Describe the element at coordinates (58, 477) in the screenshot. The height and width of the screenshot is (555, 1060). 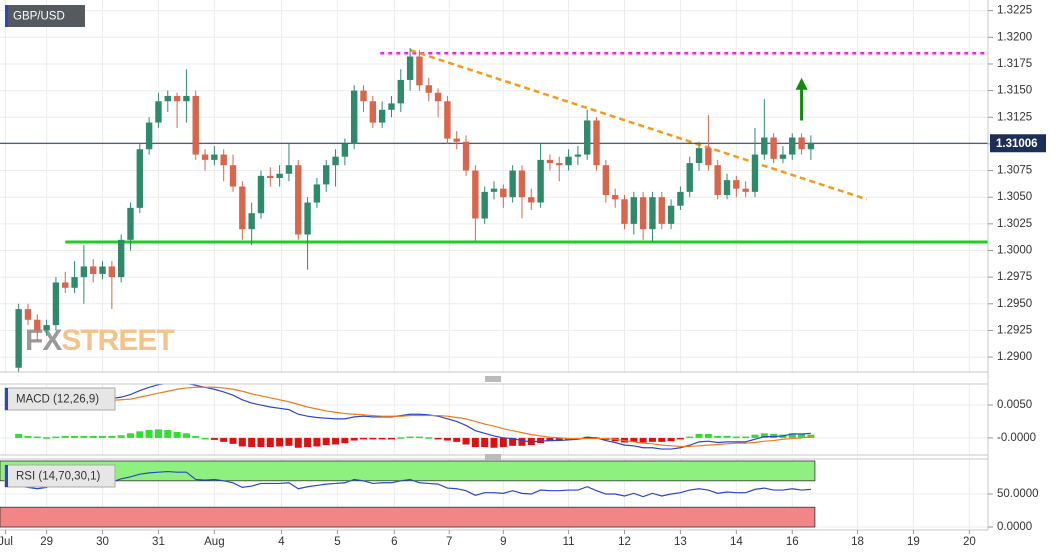
I see `indicator-title: RSI (14,70,30,1)` at that location.